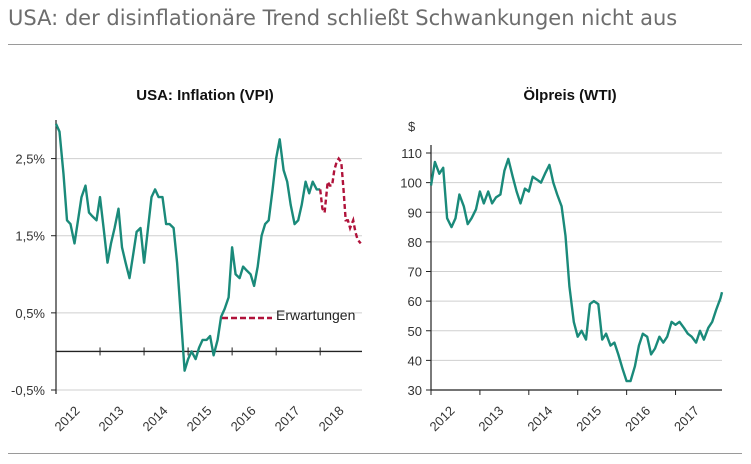 This screenshot has height=464, width=751. I want to click on title-divider, so click(375, 44).